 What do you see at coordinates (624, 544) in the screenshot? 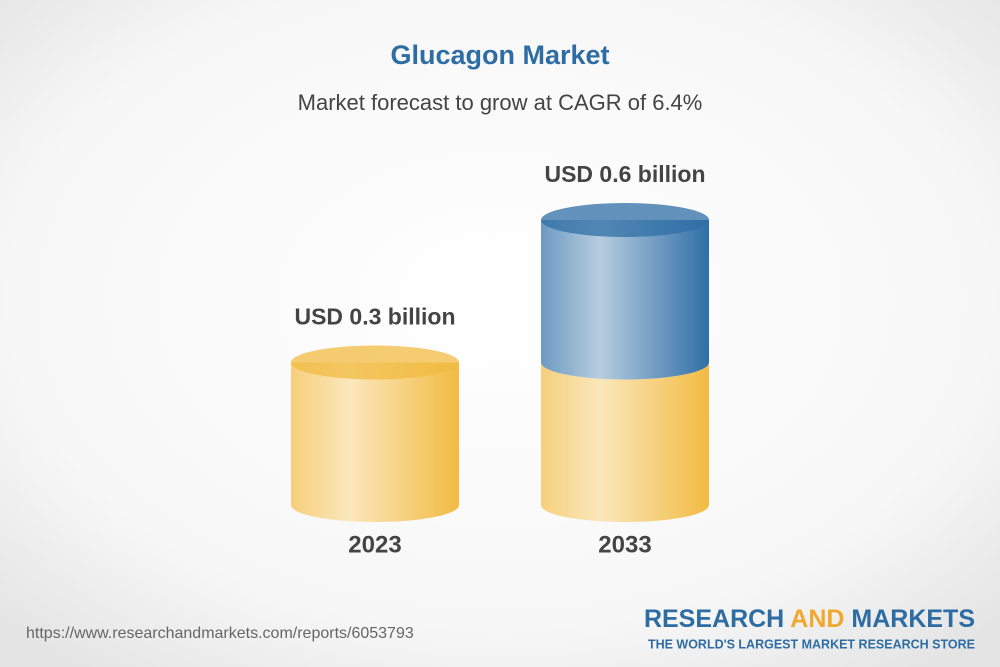
I see `x-tick-label: 2033` at bounding box center [624, 544].